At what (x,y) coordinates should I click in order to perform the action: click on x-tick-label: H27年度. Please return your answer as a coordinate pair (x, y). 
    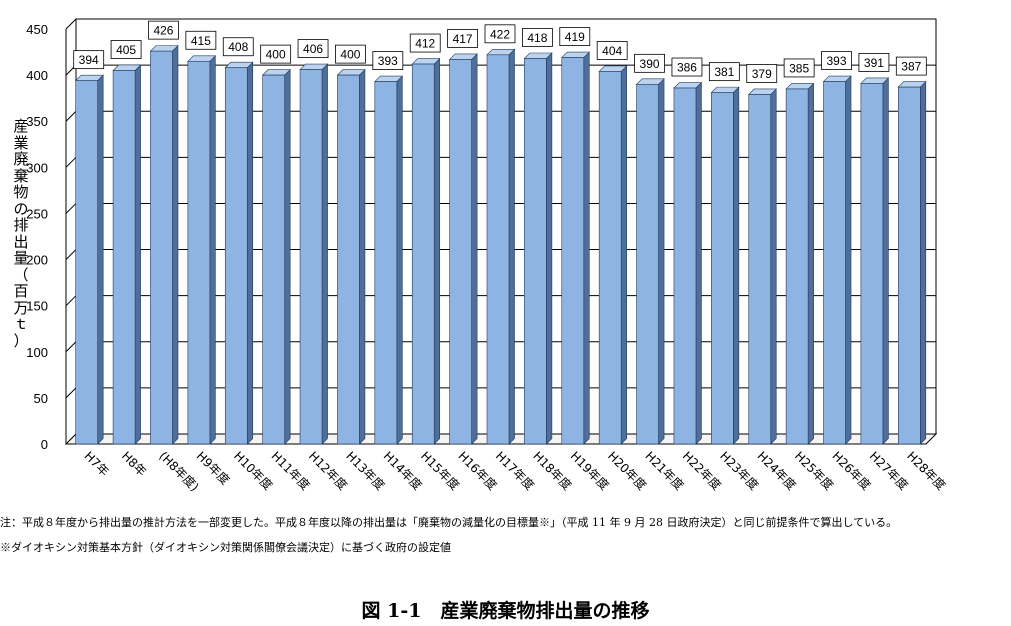
    Looking at the image, I should click on (889, 470).